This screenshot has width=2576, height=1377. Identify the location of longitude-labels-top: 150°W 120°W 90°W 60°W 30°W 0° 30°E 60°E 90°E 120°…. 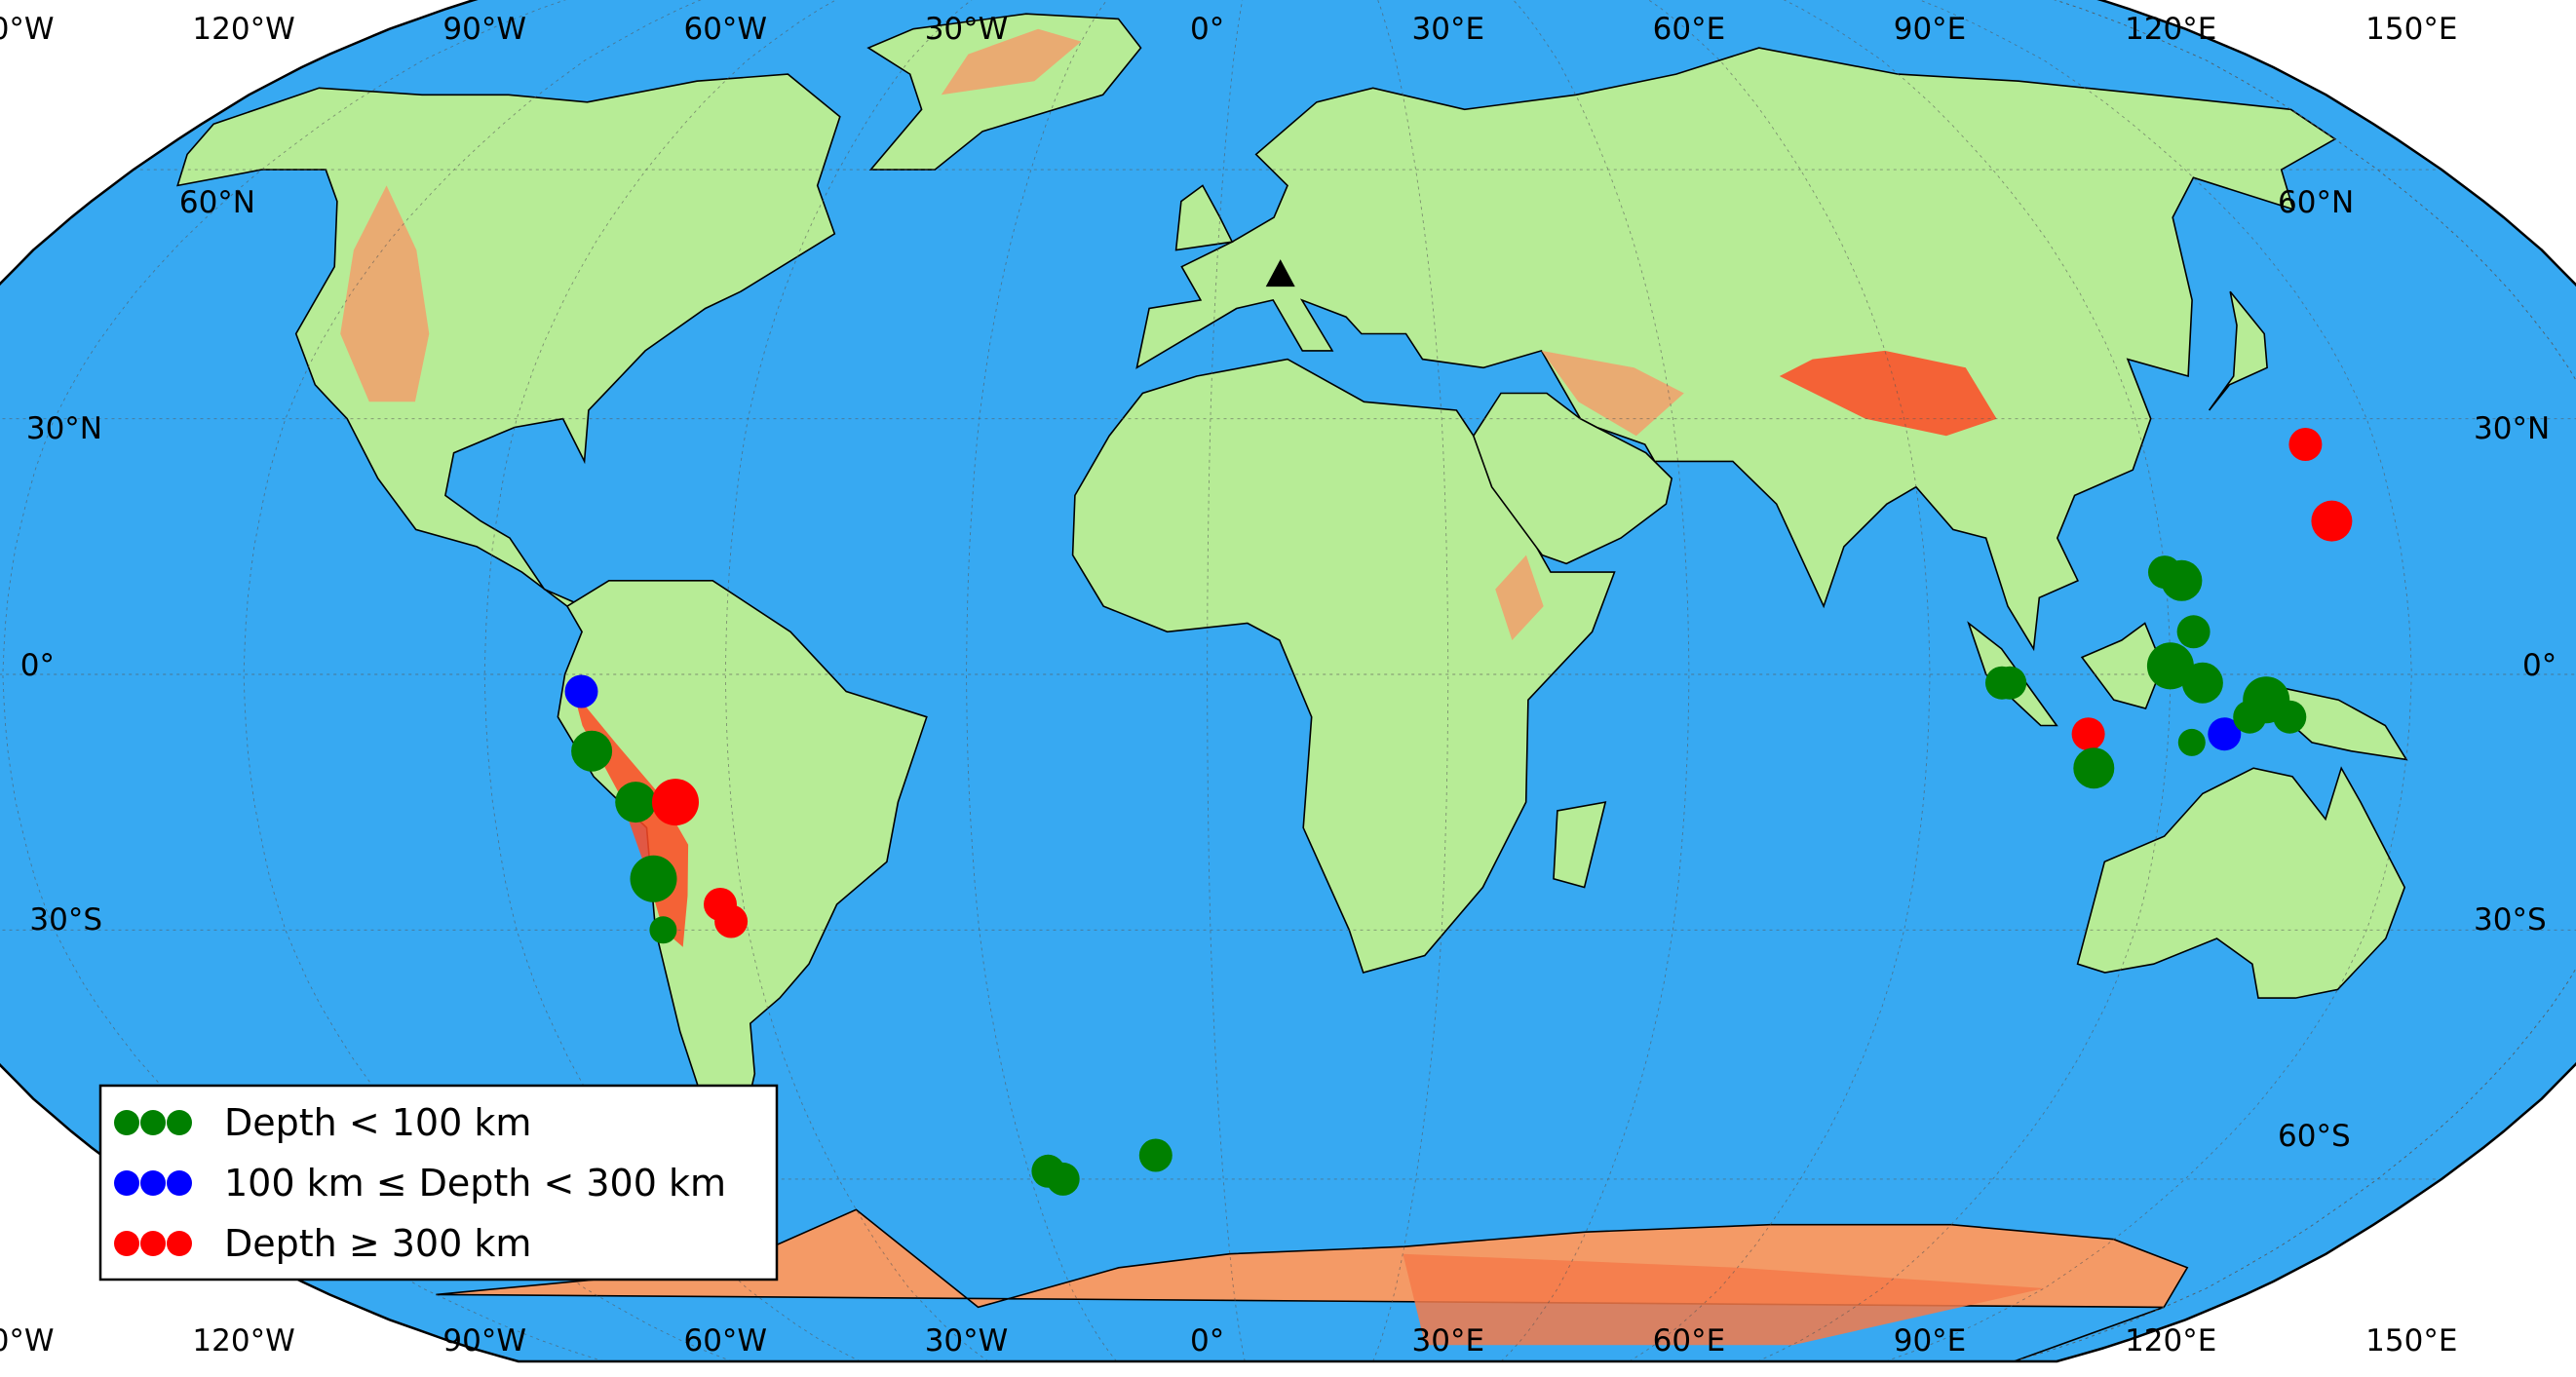
(1228, 29).